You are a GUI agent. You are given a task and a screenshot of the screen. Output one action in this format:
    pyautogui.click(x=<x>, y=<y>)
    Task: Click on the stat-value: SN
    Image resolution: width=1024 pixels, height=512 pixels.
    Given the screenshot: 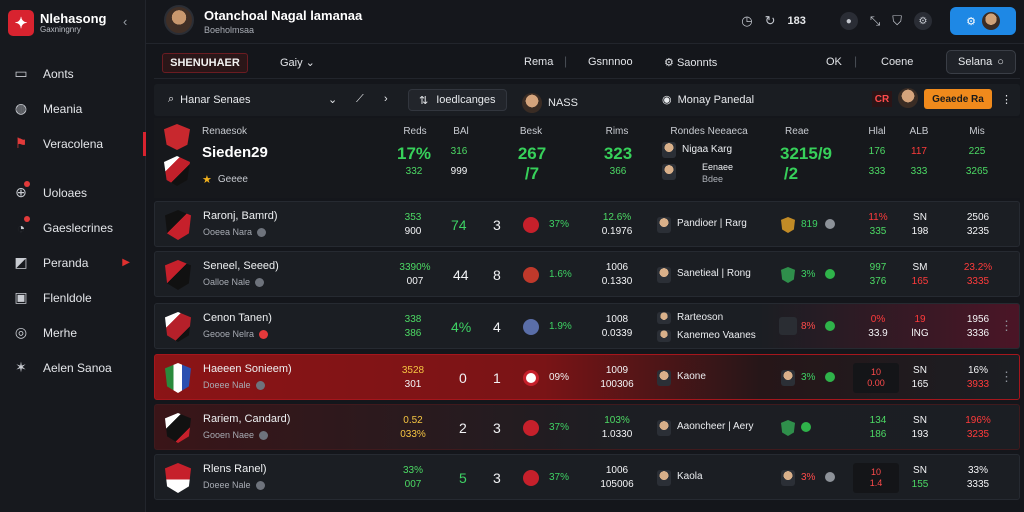 What is the action you would take?
    pyautogui.click(x=920, y=470)
    